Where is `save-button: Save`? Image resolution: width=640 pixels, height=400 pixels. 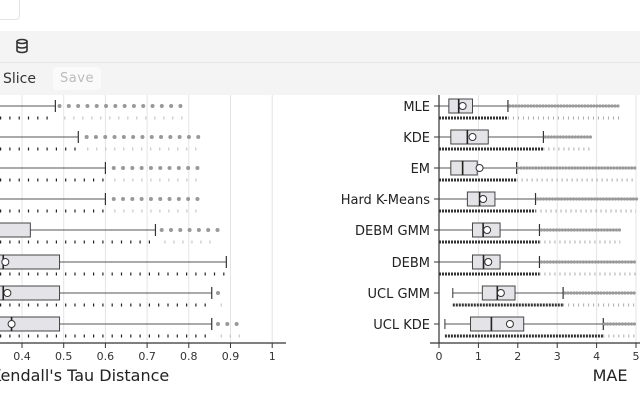 save-button: Save is located at coordinates (77, 78).